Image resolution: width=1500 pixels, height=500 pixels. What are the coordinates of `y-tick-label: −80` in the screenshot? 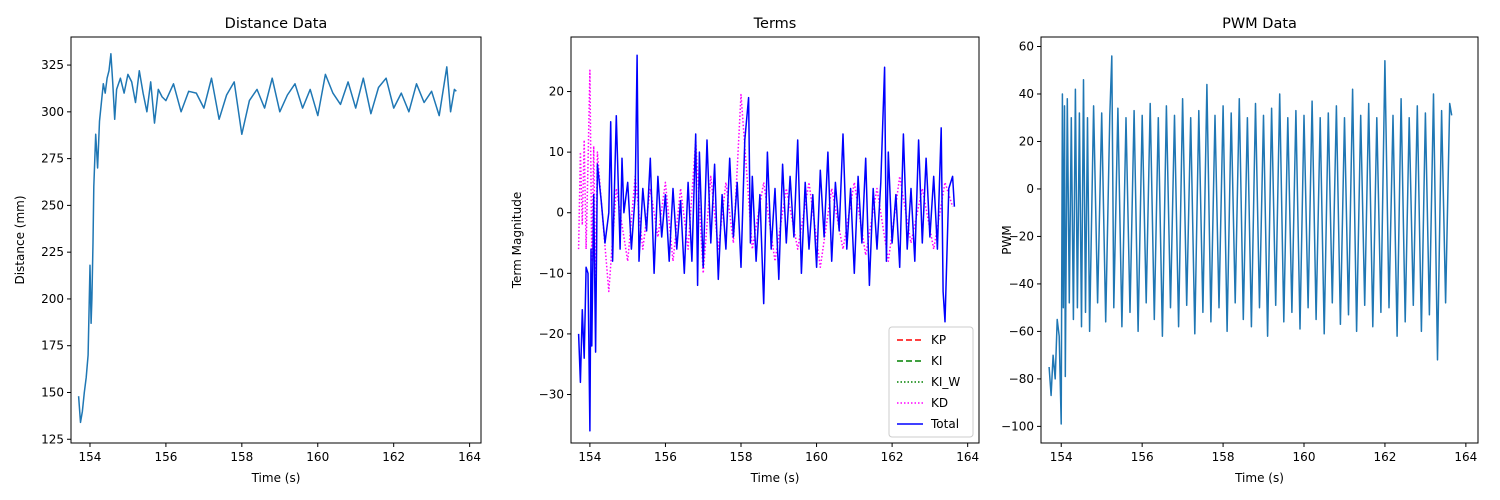 It's located at (1021, 379).